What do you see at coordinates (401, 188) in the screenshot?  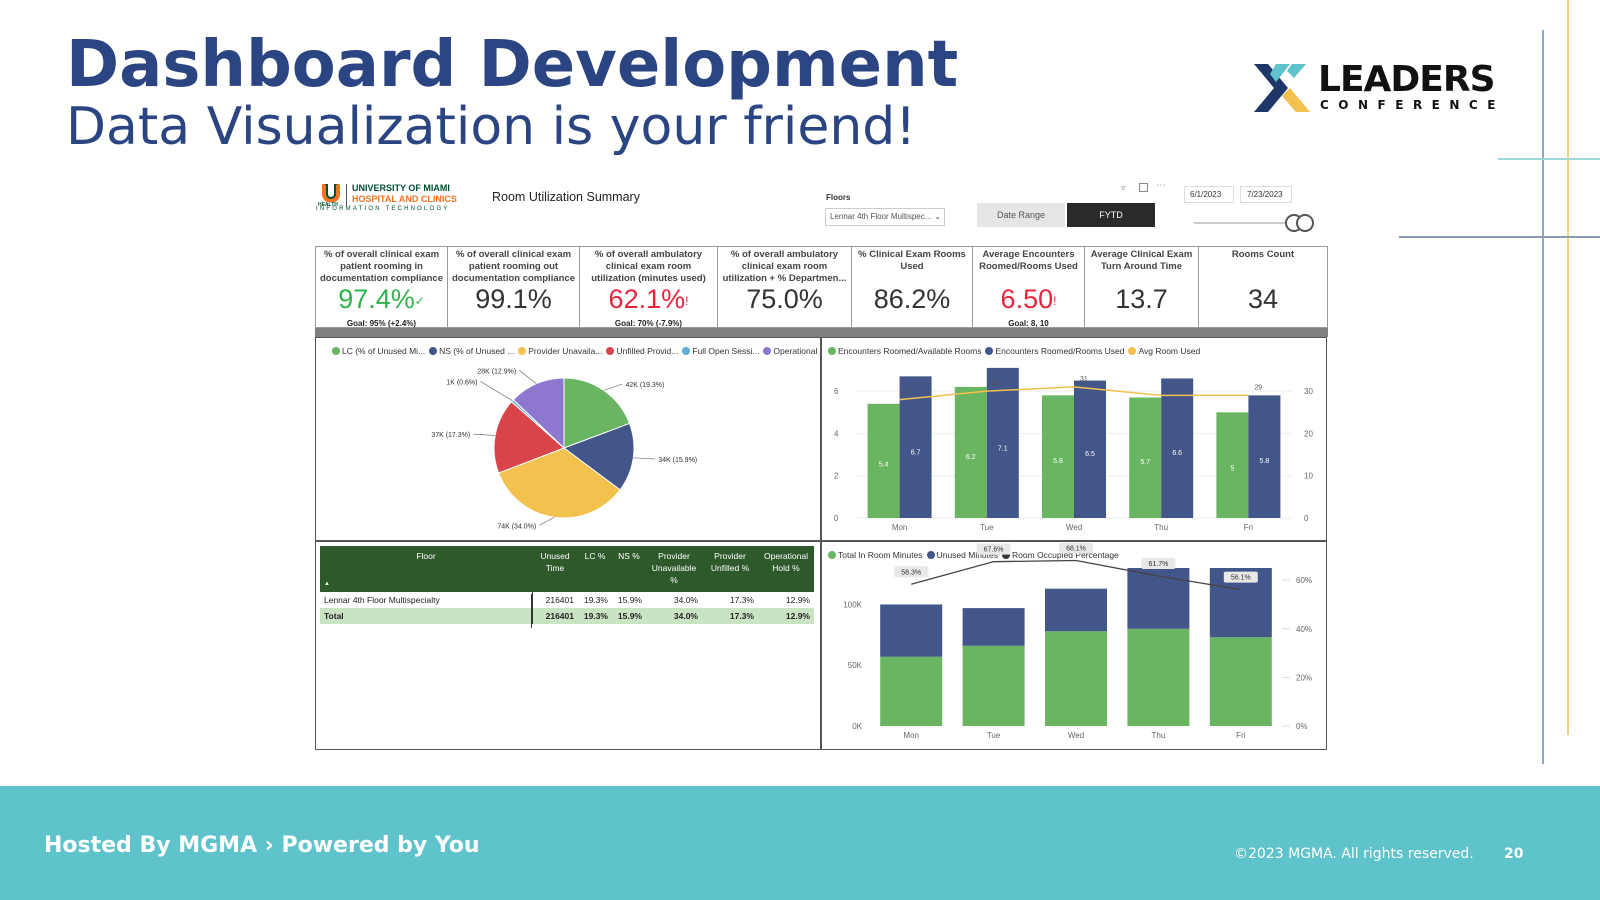 I see `org-line-1: UNIVERSITY OF MIAMI` at bounding box center [401, 188].